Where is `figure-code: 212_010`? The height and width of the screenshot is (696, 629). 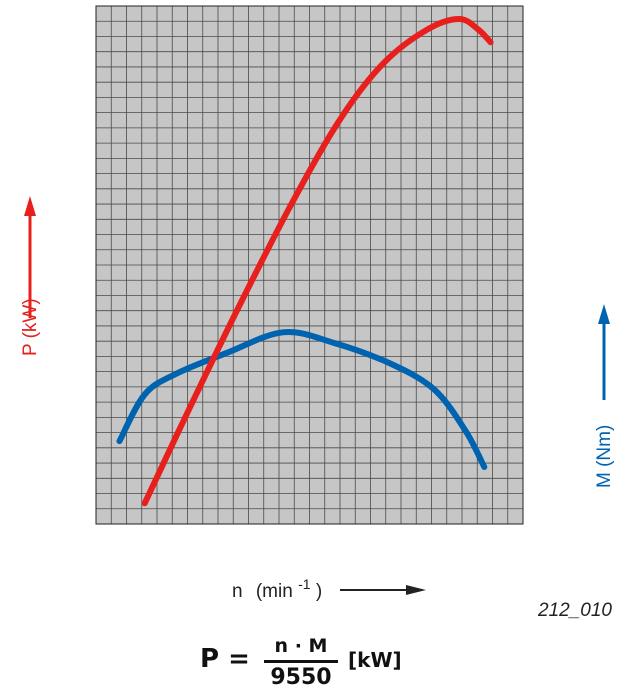
figure-code: 212_010 is located at coordinates (575, 610).